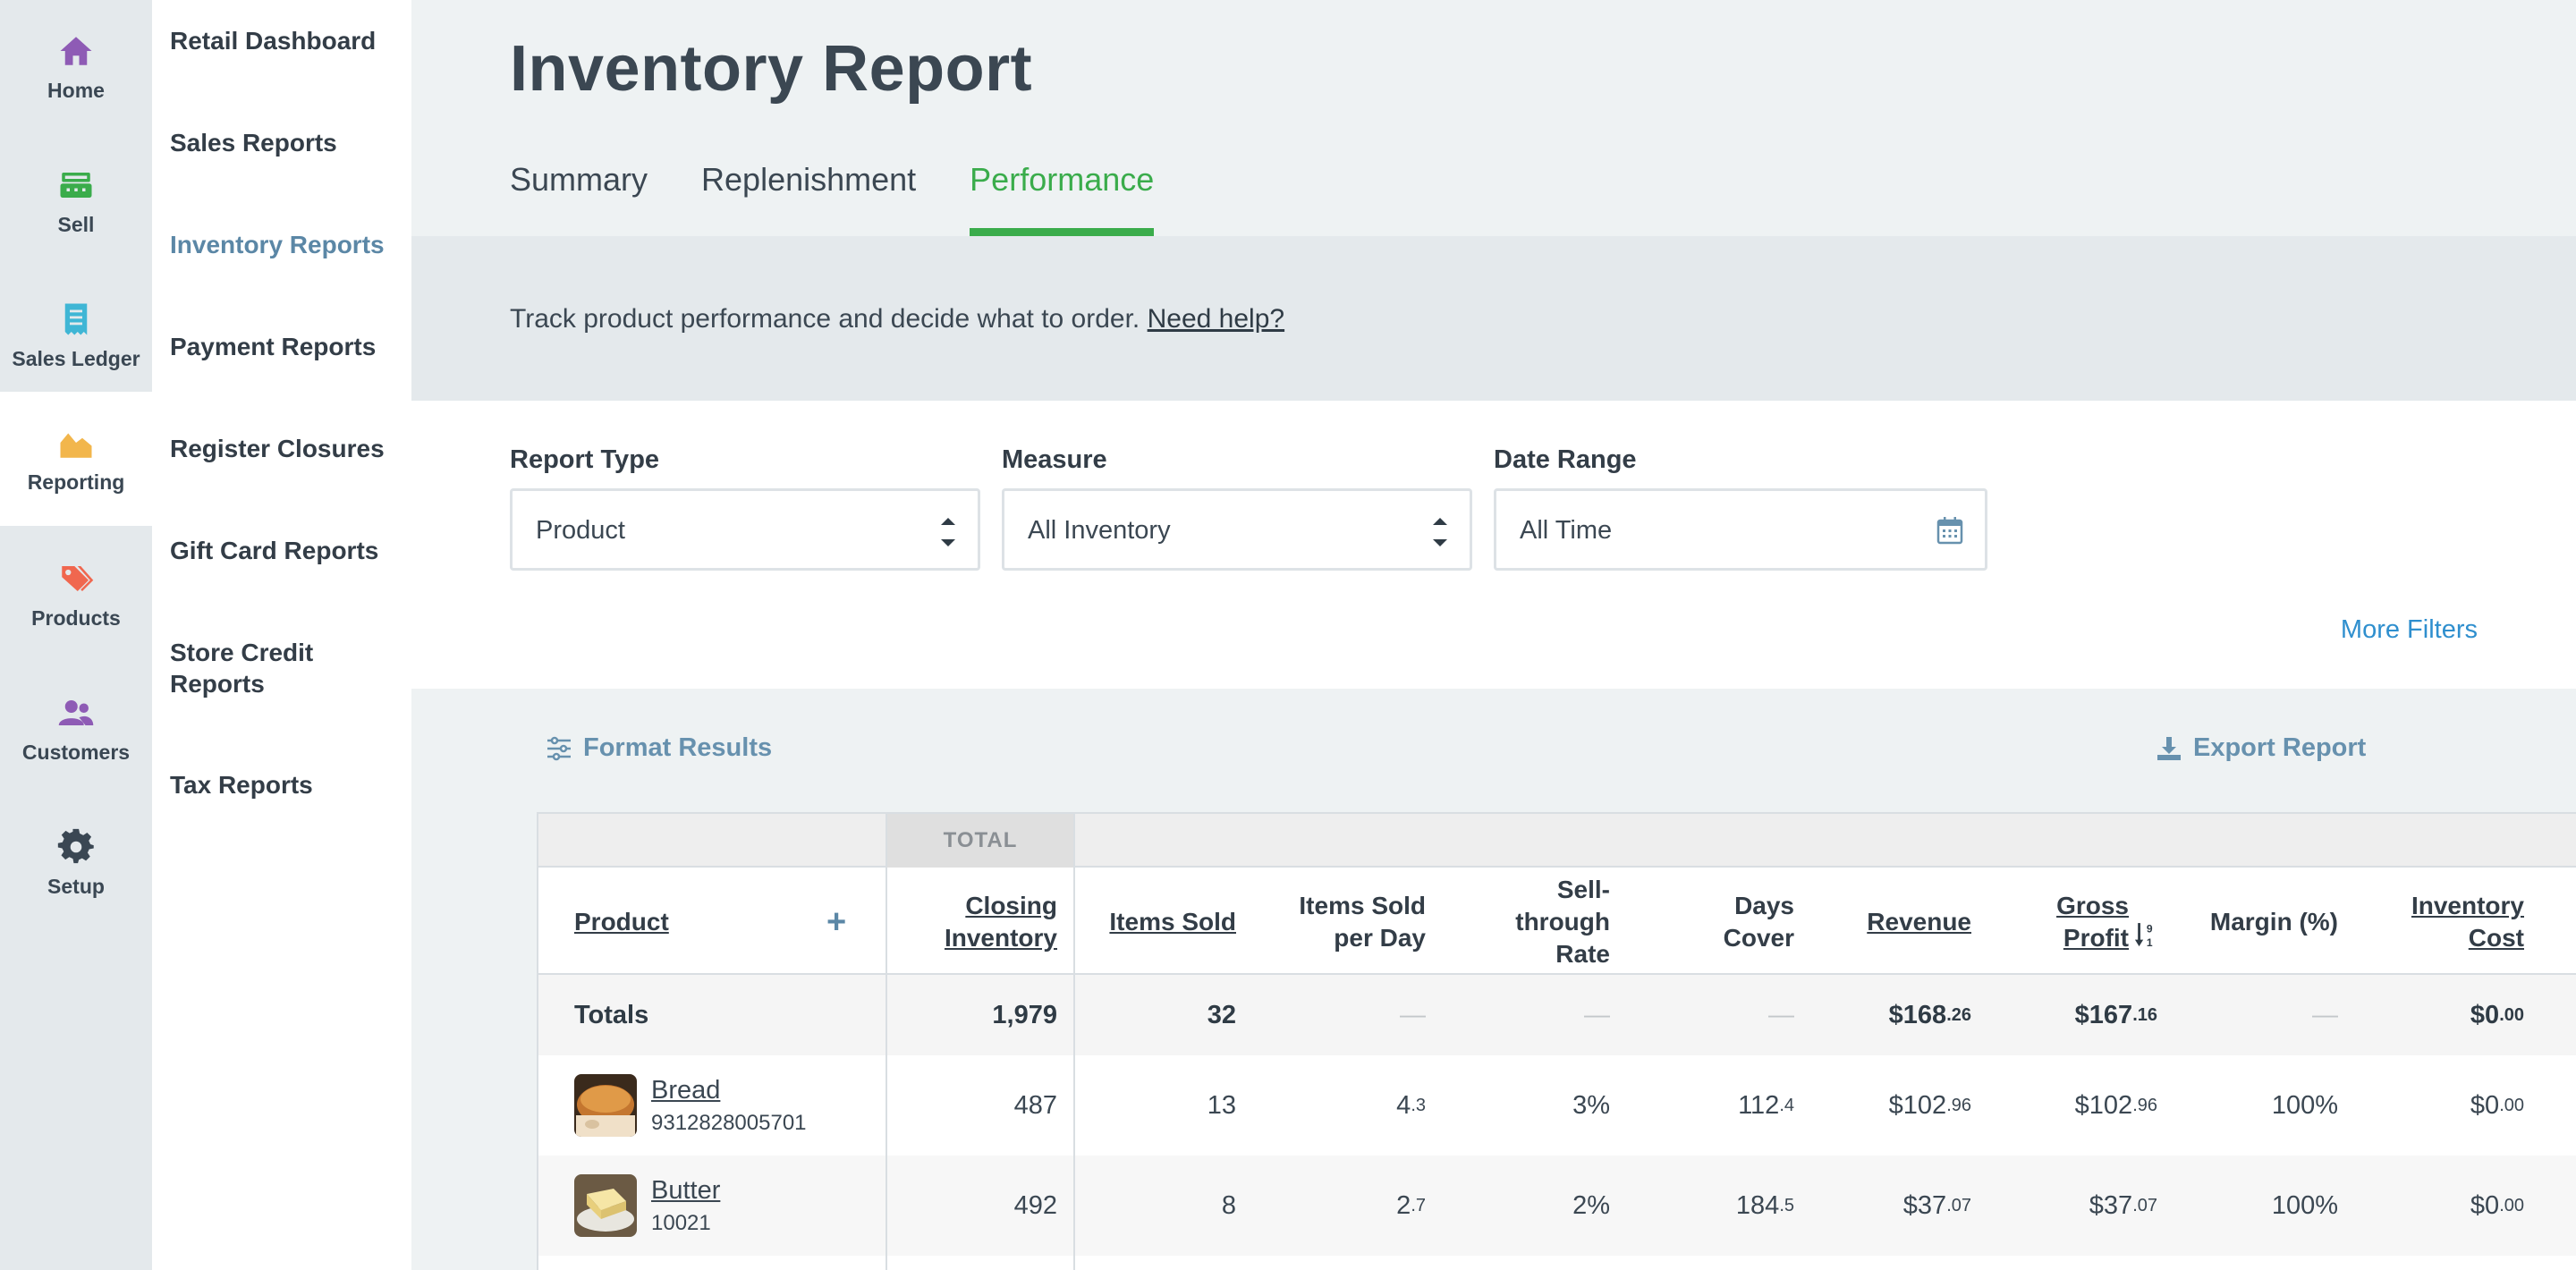 The image size is (2576, 1270). I want to click on nav-customers: Customers, so click(76, 729).